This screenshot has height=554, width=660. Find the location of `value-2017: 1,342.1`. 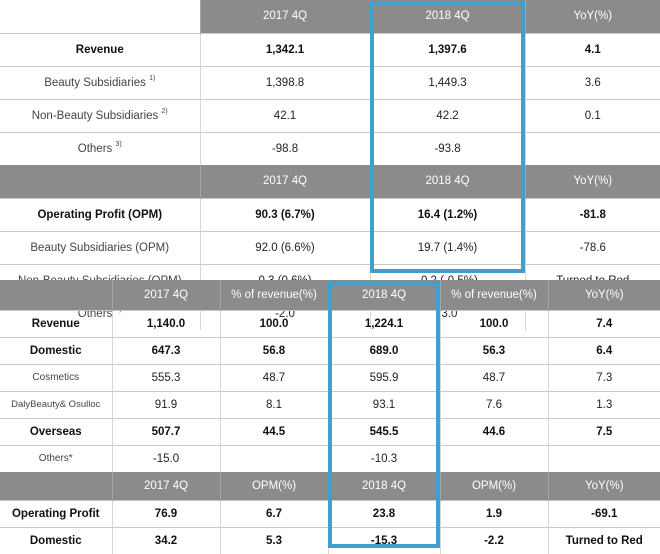

value-2017: 1,342.1 is located at coordinates (284, 49).